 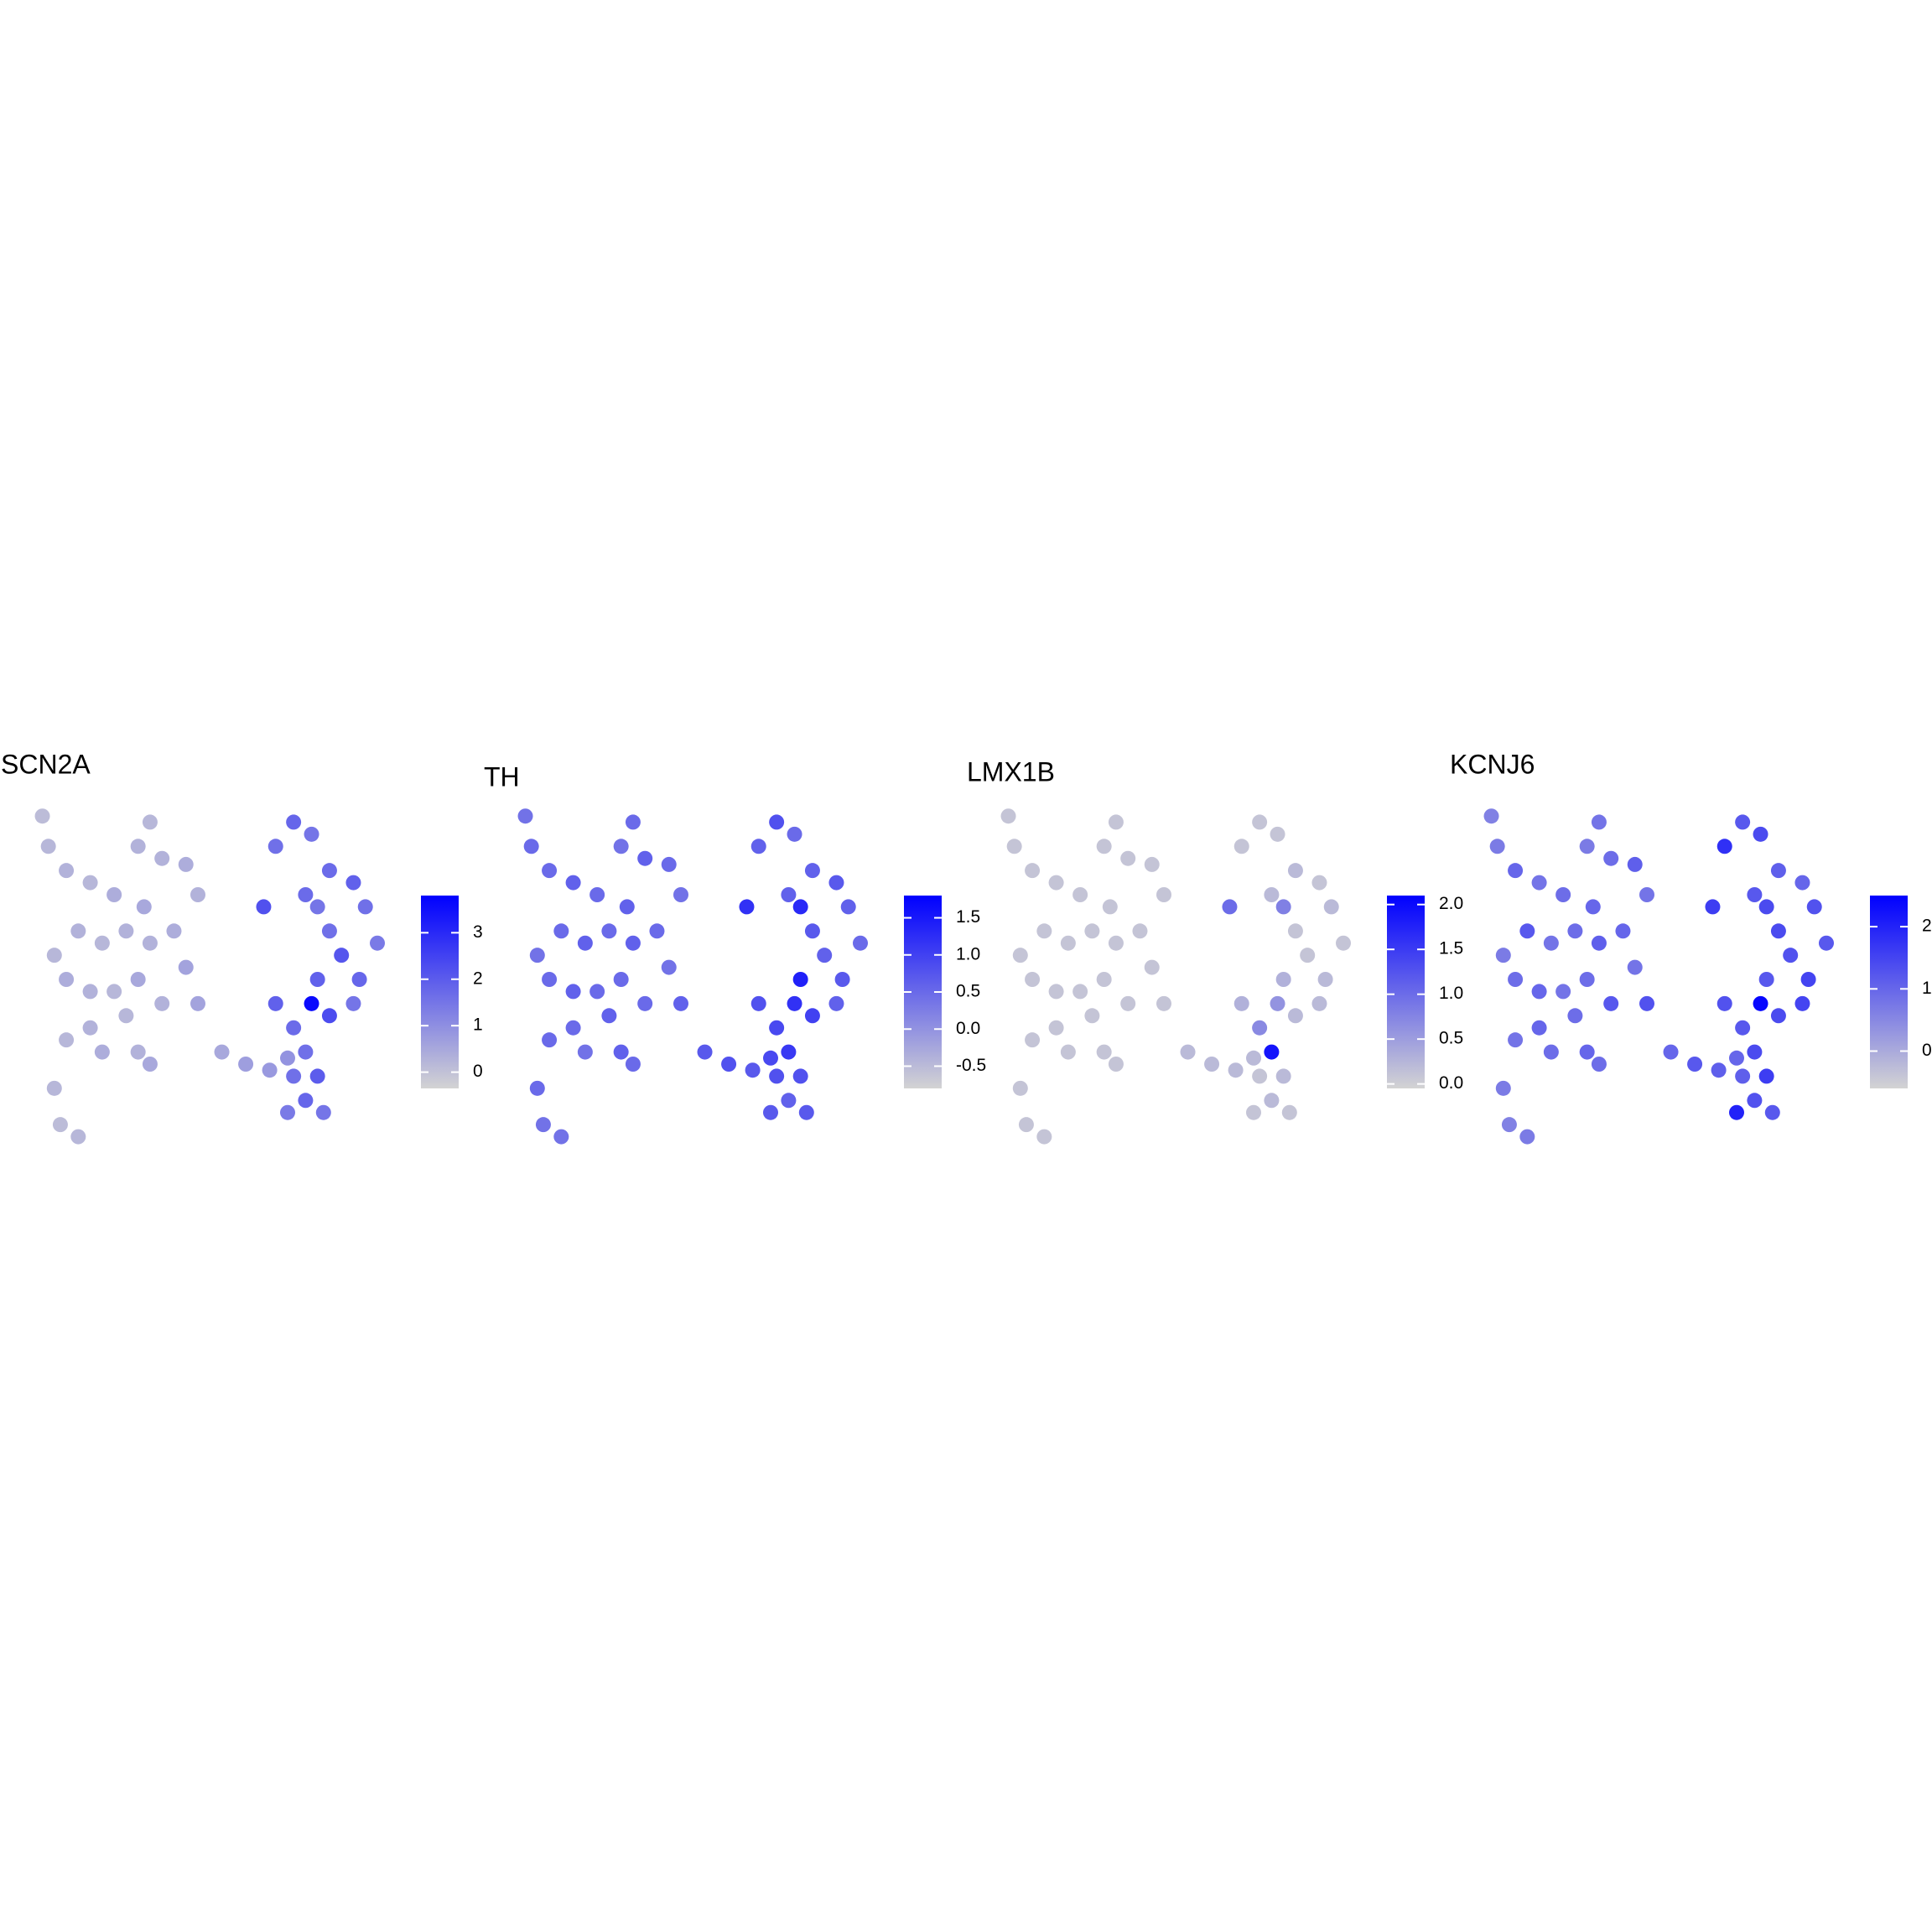 What do you see at coordinates (968, 991) in the screenshot?
I see `colorbar-tick-label: 0.5` at bounding box center [968, 991].